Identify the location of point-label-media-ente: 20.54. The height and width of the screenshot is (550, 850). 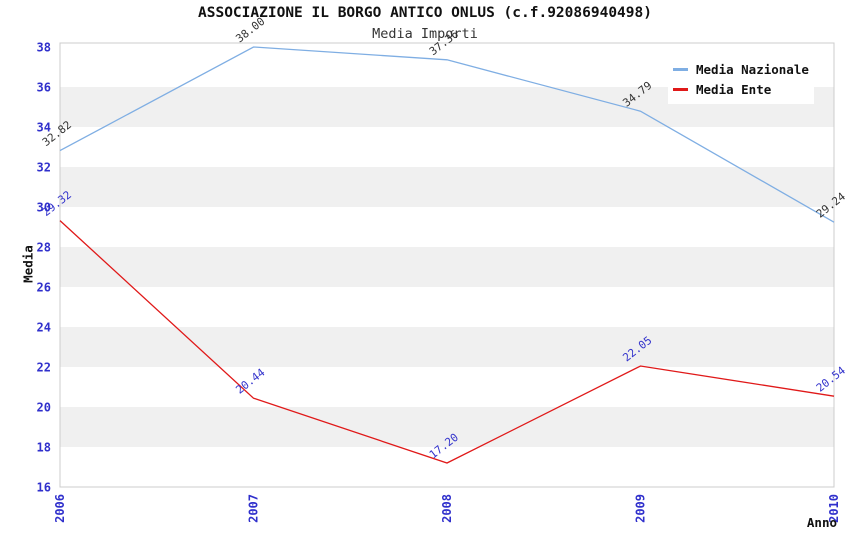
(831, 379).